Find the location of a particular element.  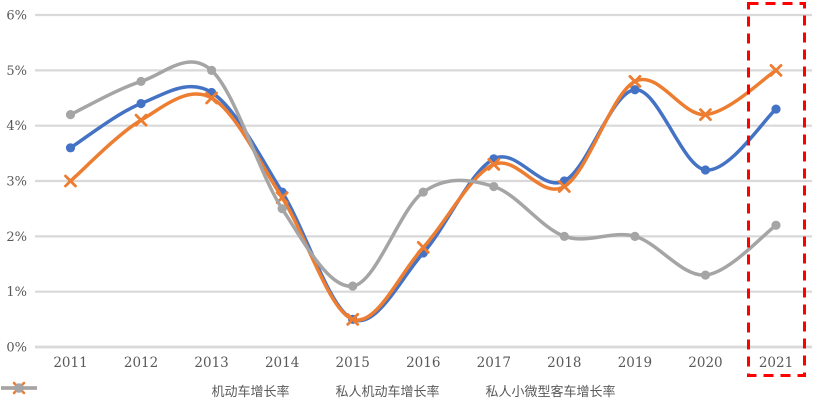

series-1-marker-2020 is located at coordinates (705, 115).